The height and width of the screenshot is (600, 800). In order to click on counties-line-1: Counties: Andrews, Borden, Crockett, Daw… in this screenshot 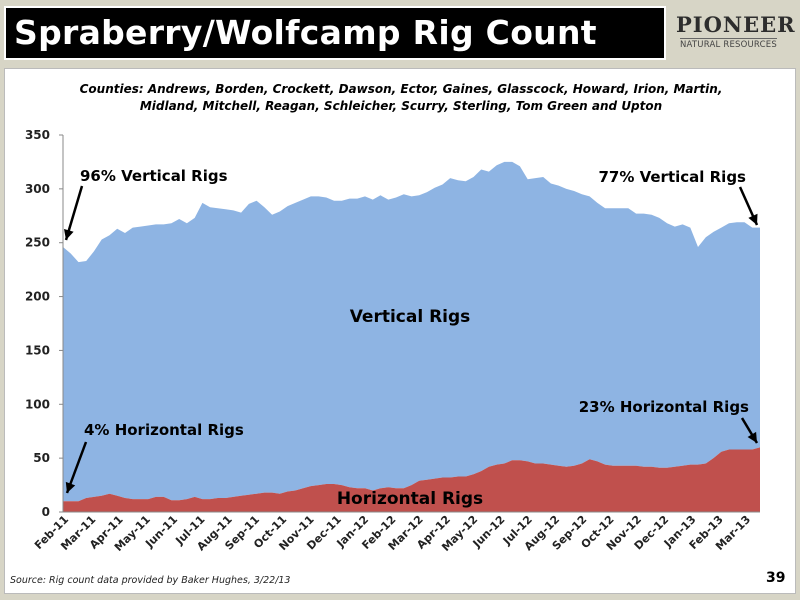, I will do `click(401, 89)`.